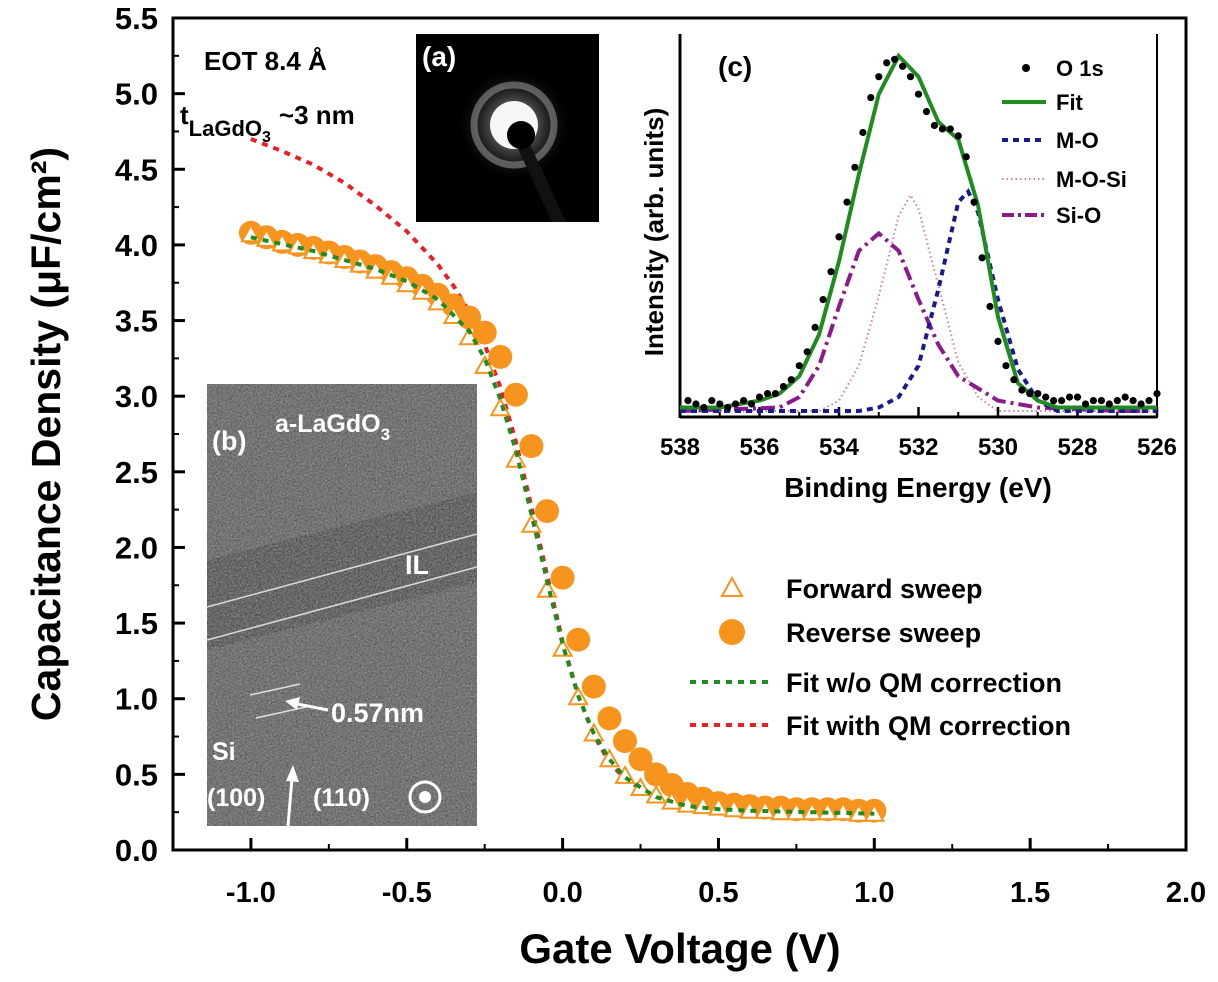  Describe the element at coordinates (540, 181) in the screenshot. I see `beam-stop-arm` at that location.